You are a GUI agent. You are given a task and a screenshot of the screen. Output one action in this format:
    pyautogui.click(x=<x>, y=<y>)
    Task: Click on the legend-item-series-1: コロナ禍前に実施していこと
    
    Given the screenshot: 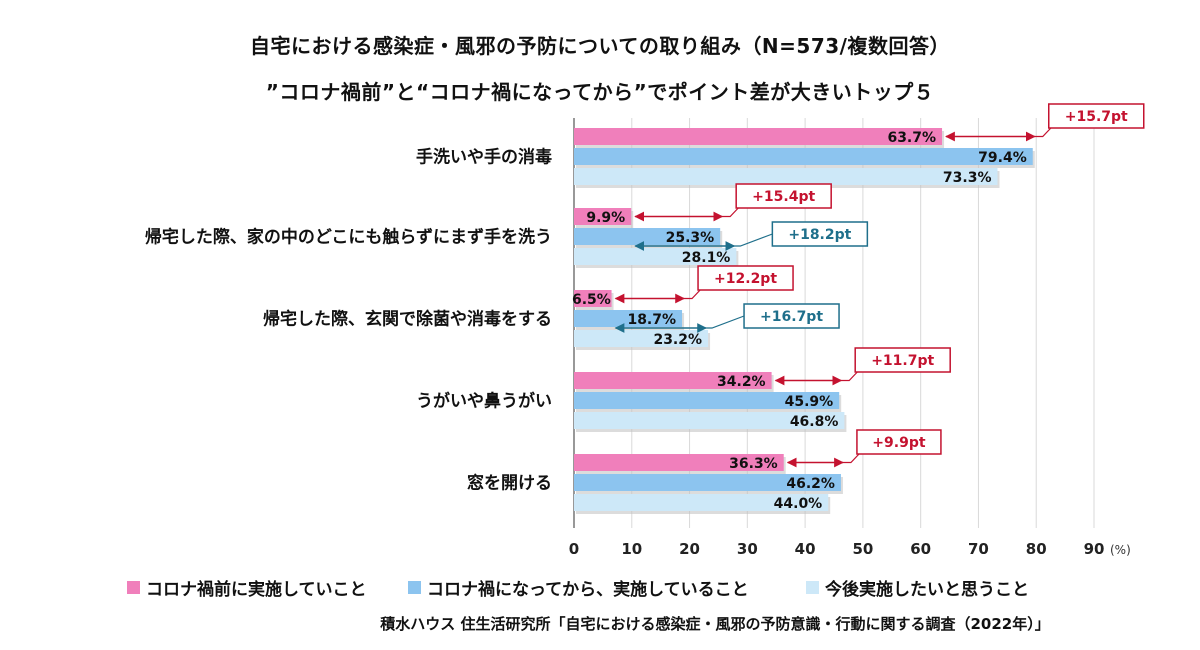 What is the action you would take?
    pyautogui.click(x=247, y=587)
    